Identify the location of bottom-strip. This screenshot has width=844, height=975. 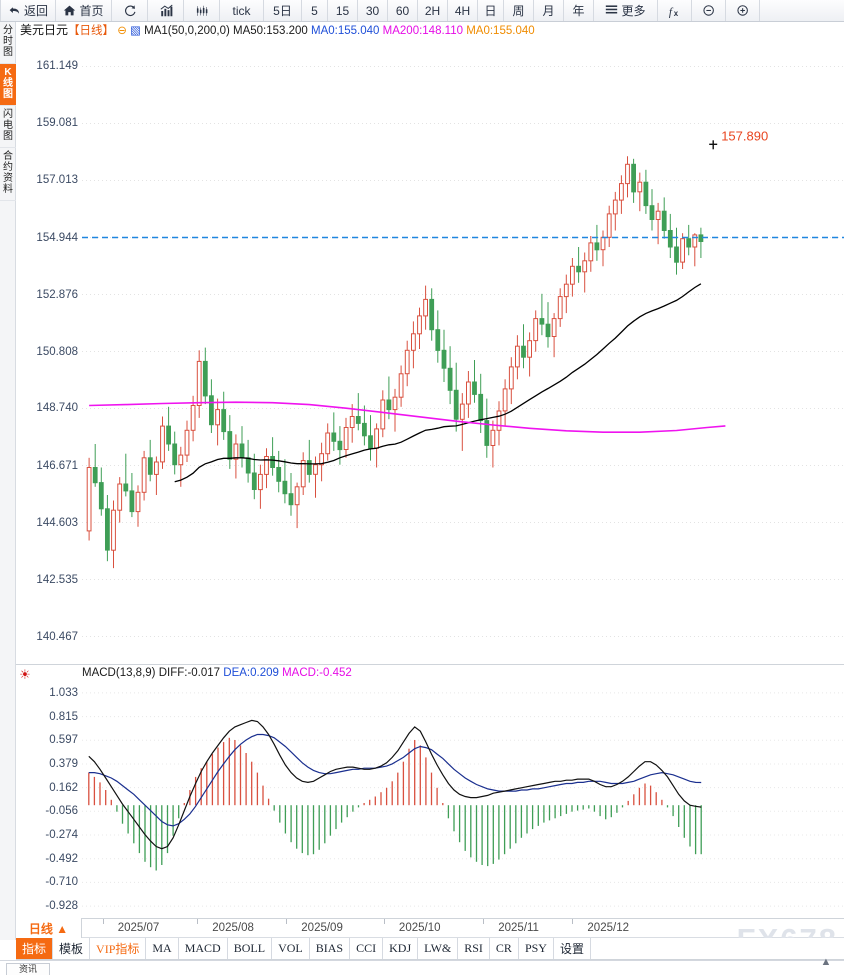
(422, 967).